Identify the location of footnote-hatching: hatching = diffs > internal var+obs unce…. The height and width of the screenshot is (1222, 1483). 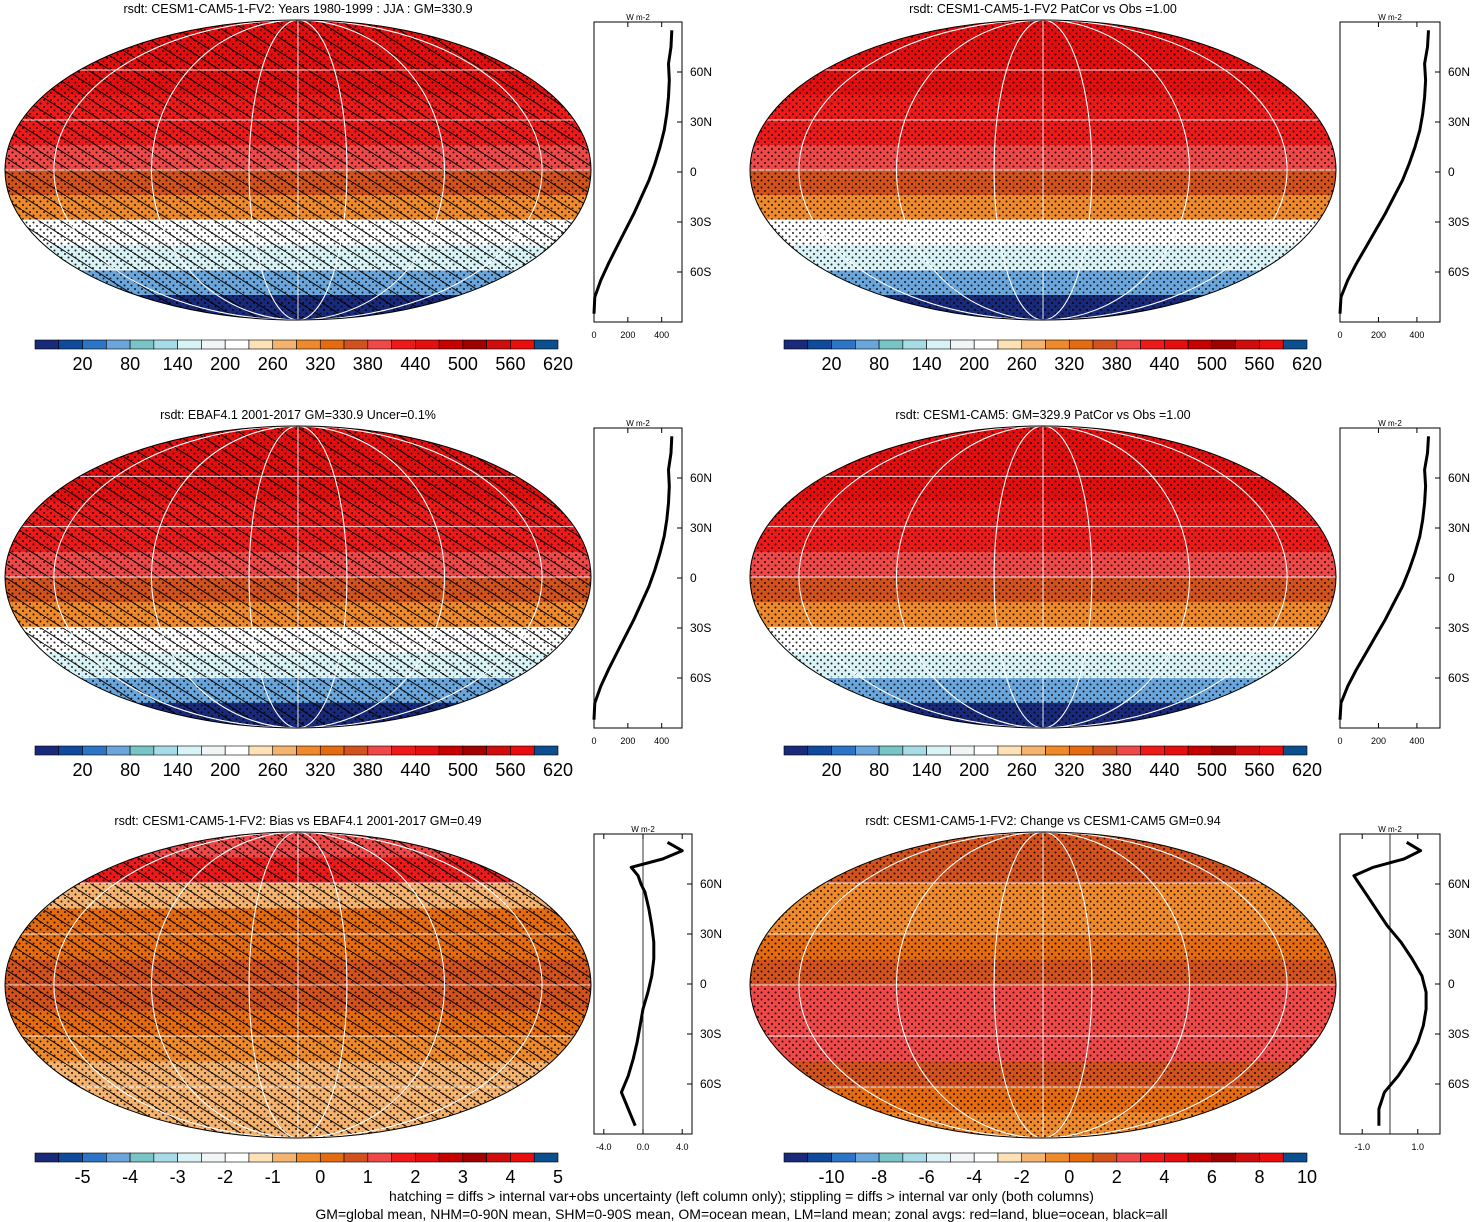
(741, 1196).